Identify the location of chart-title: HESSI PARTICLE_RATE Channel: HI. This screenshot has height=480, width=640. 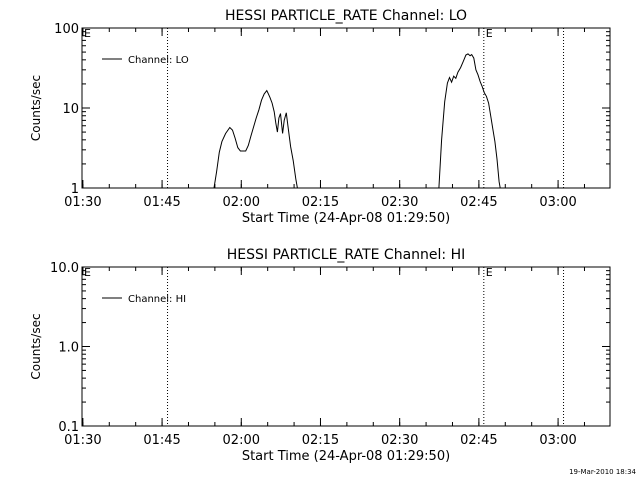
(346, 255).